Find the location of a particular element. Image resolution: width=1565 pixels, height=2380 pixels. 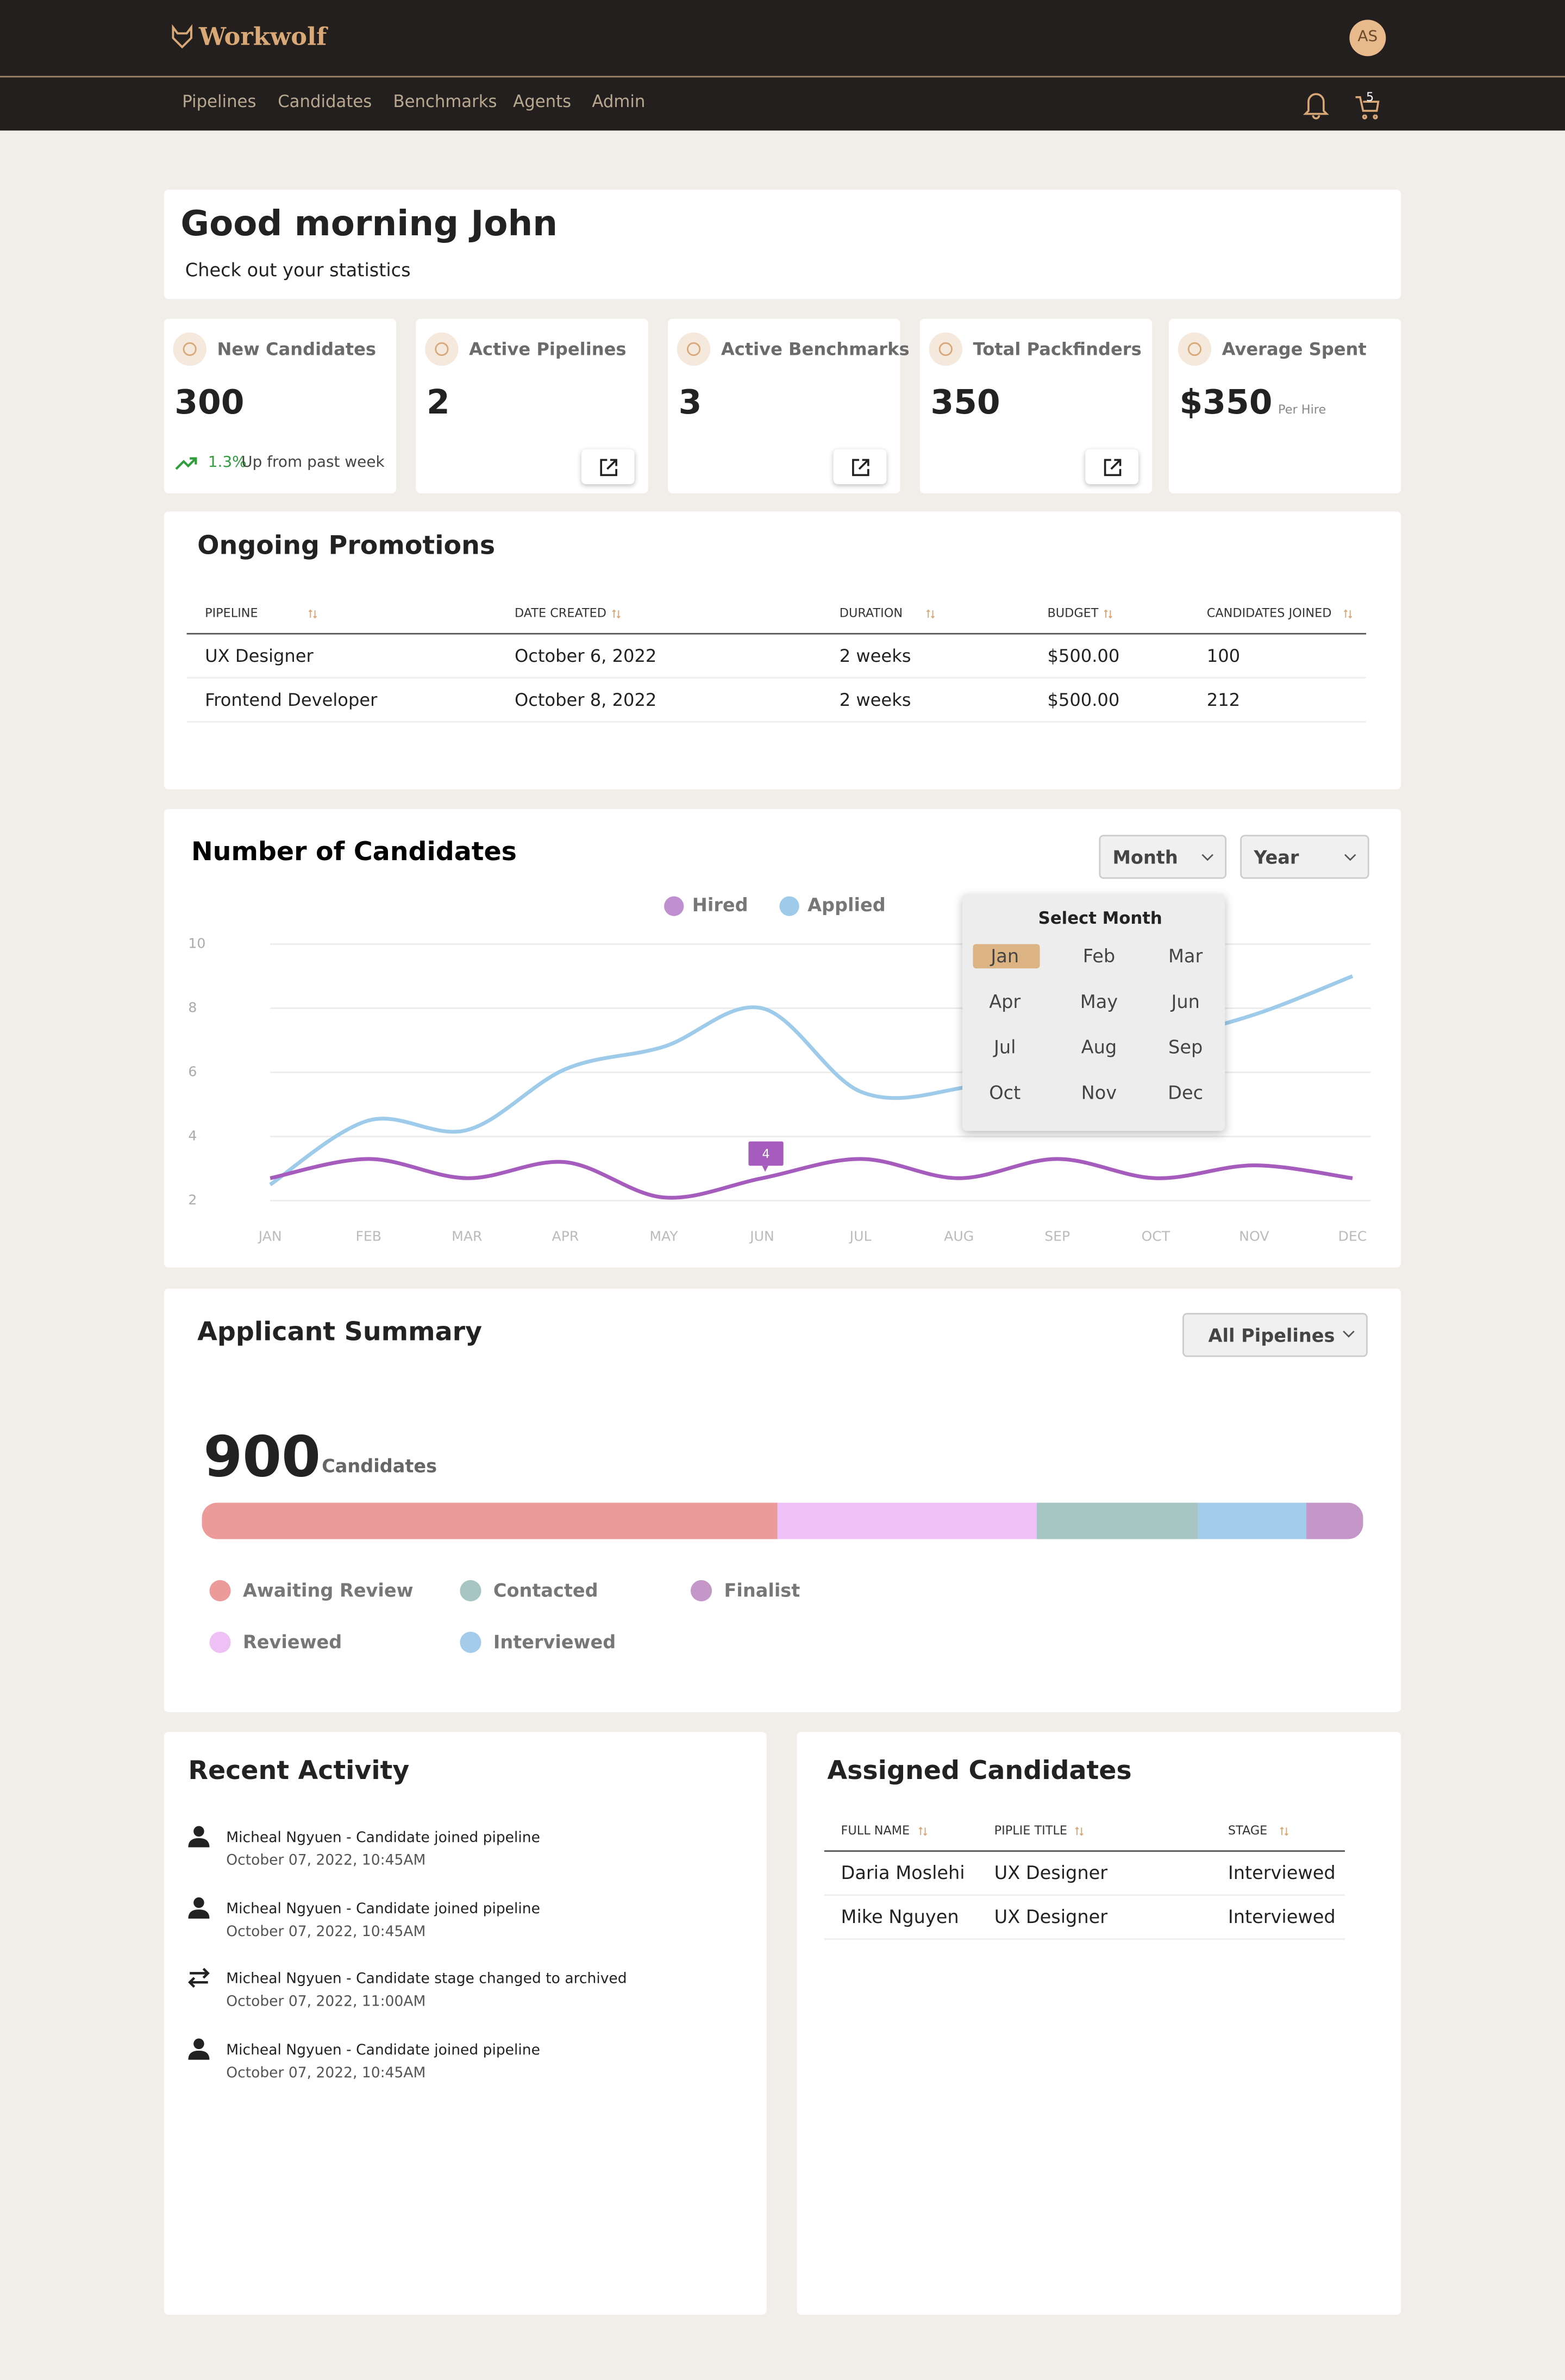

month-option: Jan is located at coordinates (1005, 956).